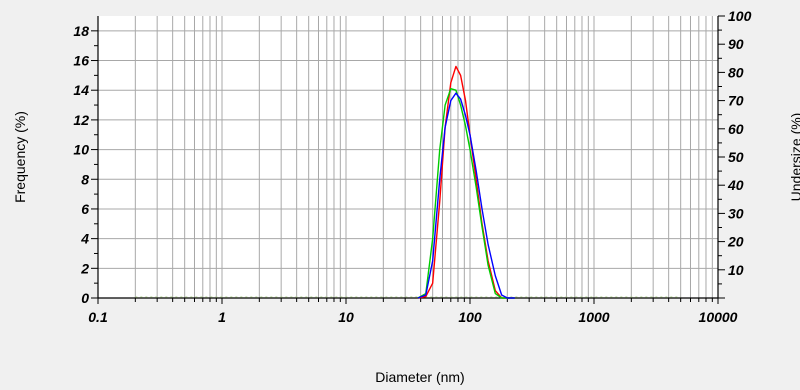  What do you see at coordinates (85, 209) in the screenshot?
I see `y-tick-label: 6` at bounding box center [85, 209].